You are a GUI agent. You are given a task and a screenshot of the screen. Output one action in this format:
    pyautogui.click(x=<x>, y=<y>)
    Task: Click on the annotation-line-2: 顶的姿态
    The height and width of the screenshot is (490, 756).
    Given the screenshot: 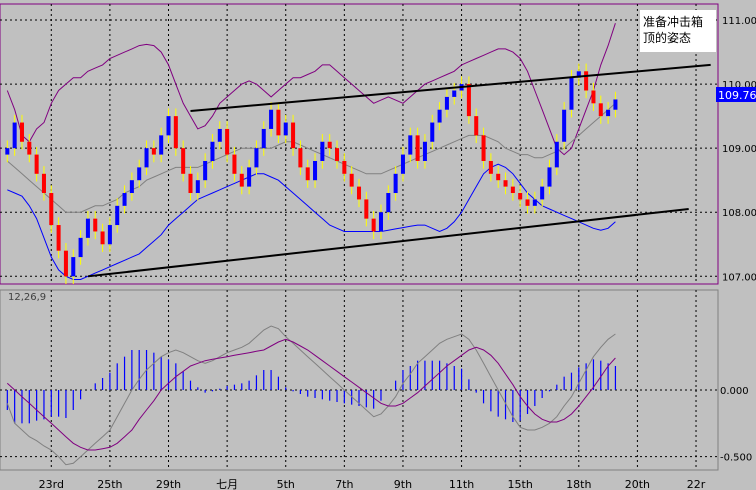 What is the action you would take?
    pyautogui.click(x=667, y=37)
    